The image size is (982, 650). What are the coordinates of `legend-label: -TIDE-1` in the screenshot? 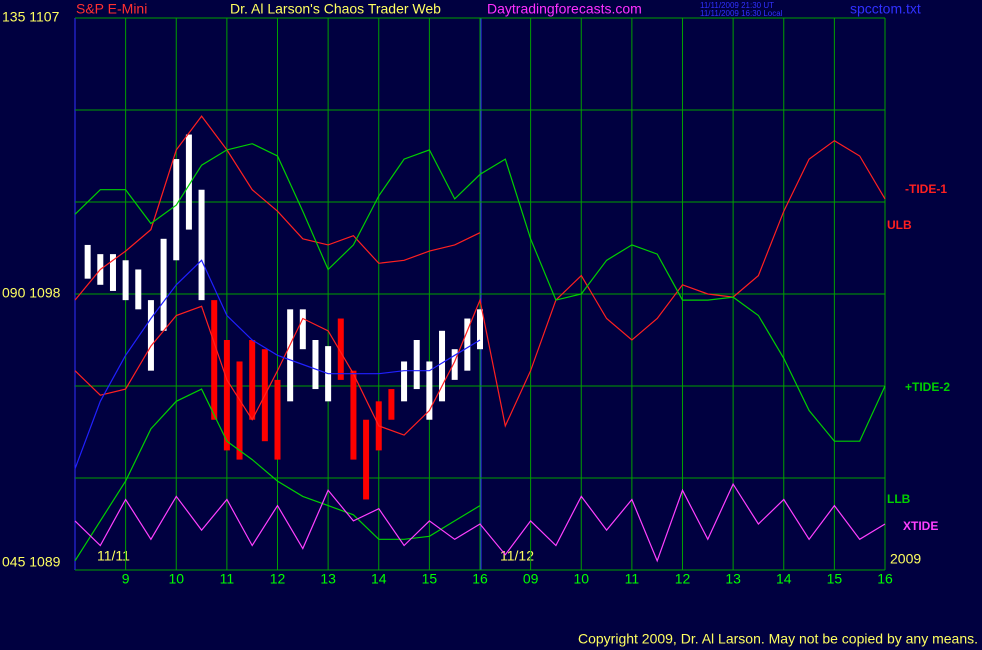 It's located at (926, 189).